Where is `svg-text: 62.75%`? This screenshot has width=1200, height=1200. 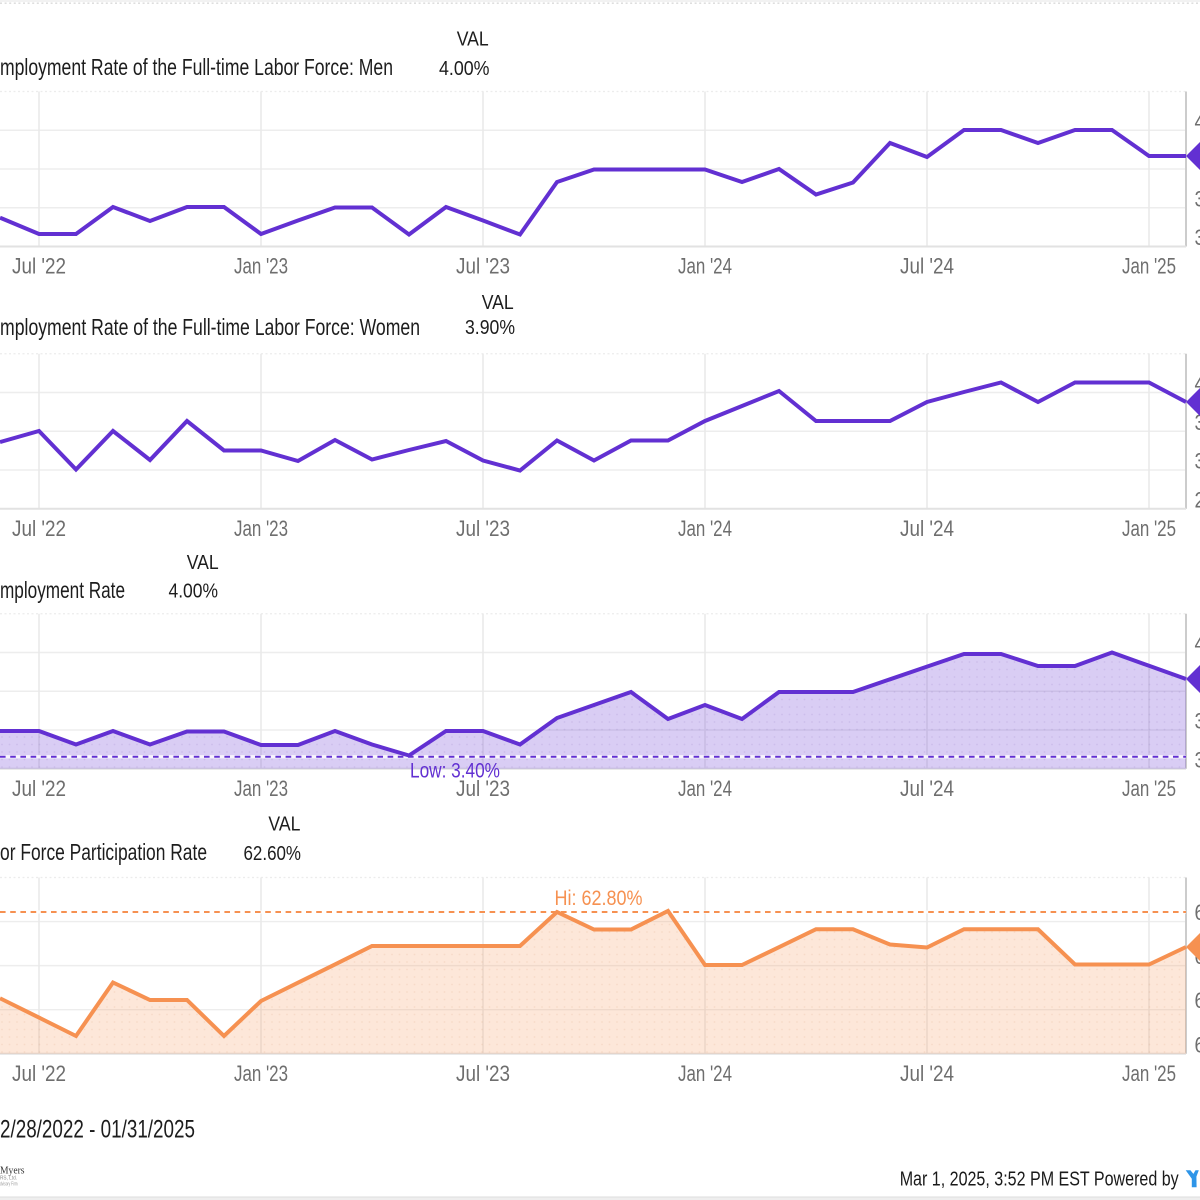 svg-text: 62.75% is located at coordinates (1197, 912).